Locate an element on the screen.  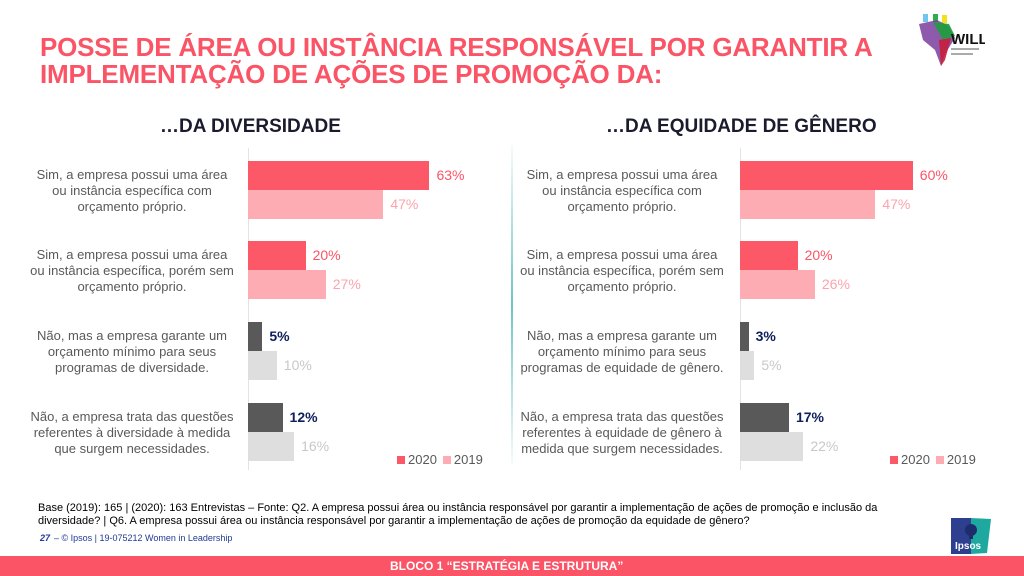
category-label-line: programas de diversidade. is located at coordinates (132, 367).